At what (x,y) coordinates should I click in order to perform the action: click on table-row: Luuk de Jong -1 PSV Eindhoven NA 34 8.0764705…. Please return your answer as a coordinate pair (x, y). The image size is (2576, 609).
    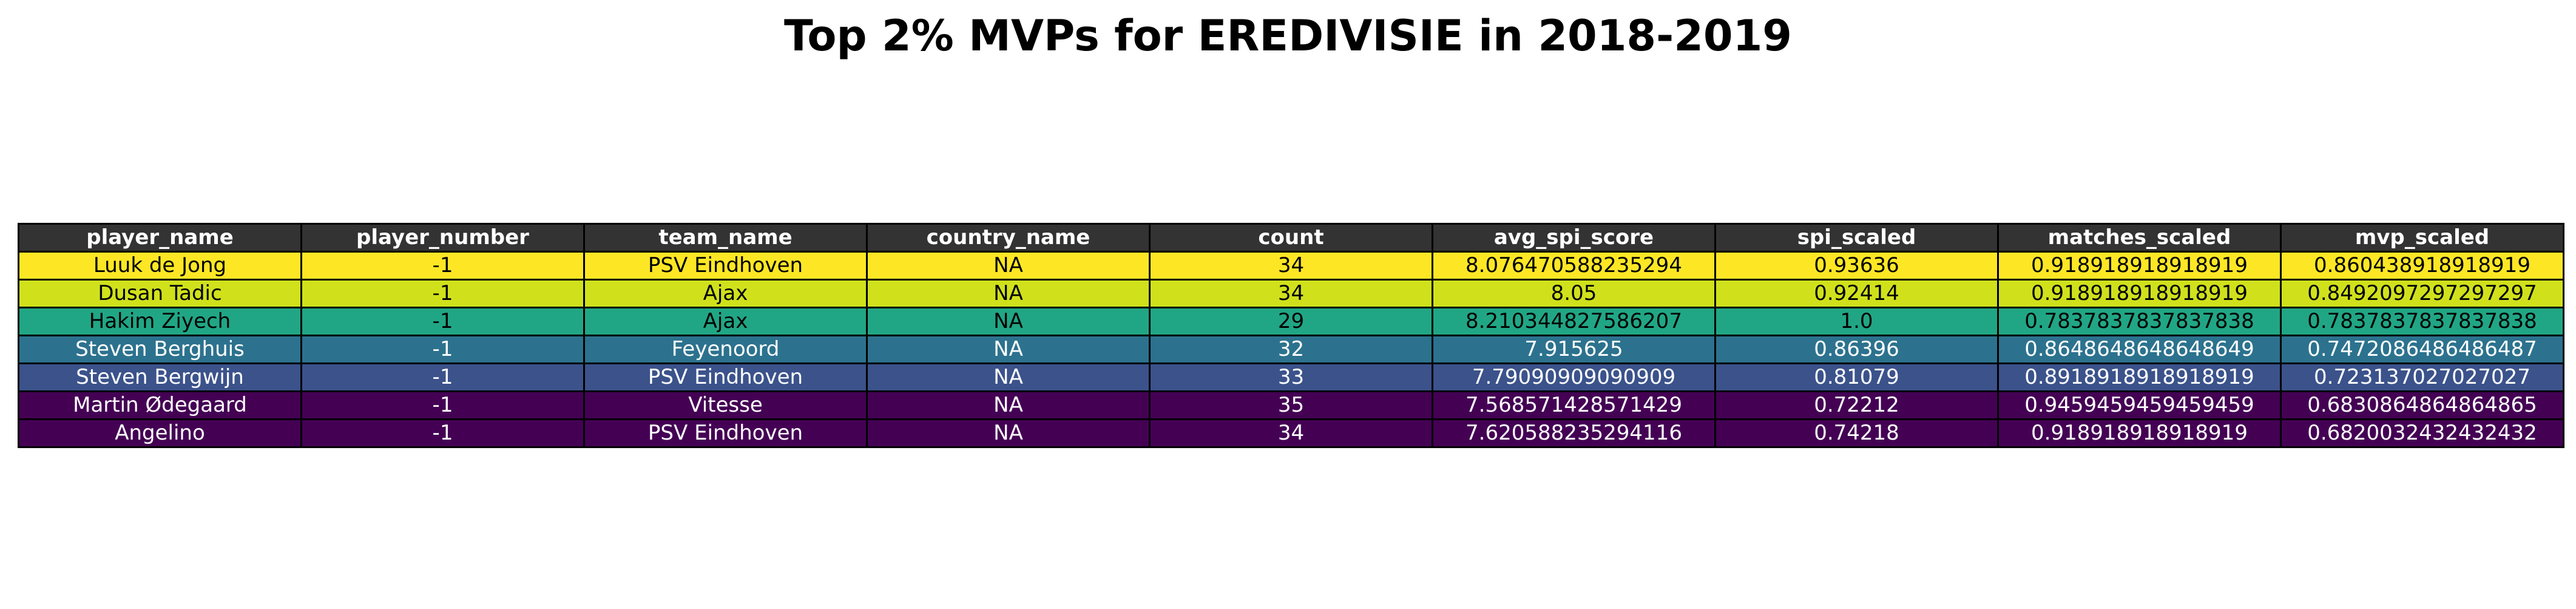
    Looking at the image, I should click on (1291, 266).